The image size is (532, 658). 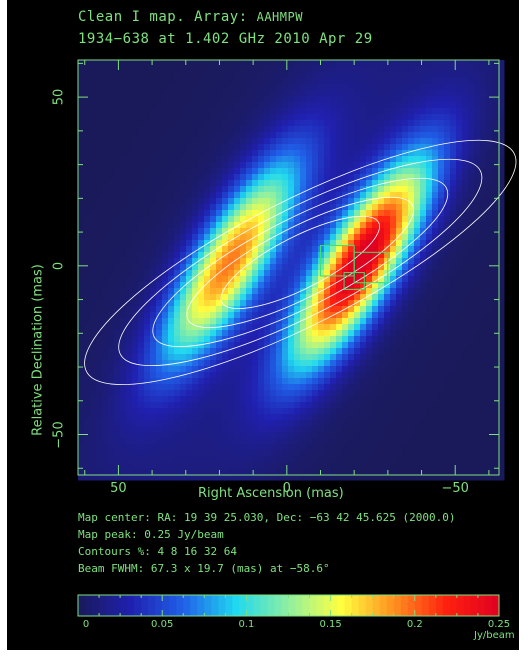 What do you see at coordinates (225, 39) in the screenshot?
I see `plot-title-line2: 1934−638 at 1.402 GHz 2010 Apr 29` at bounding box center [225, 39].